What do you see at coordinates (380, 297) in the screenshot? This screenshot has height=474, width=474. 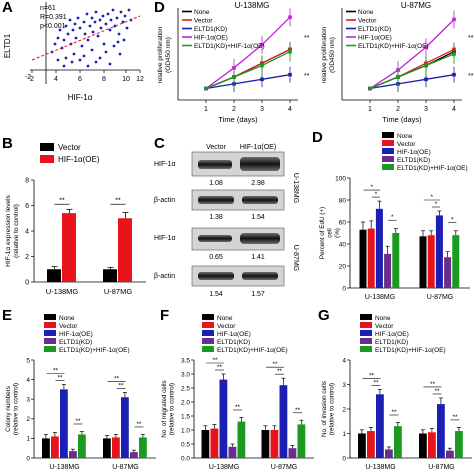 I see `x-category-label: U-138MG` at bounding box center [380, 297].